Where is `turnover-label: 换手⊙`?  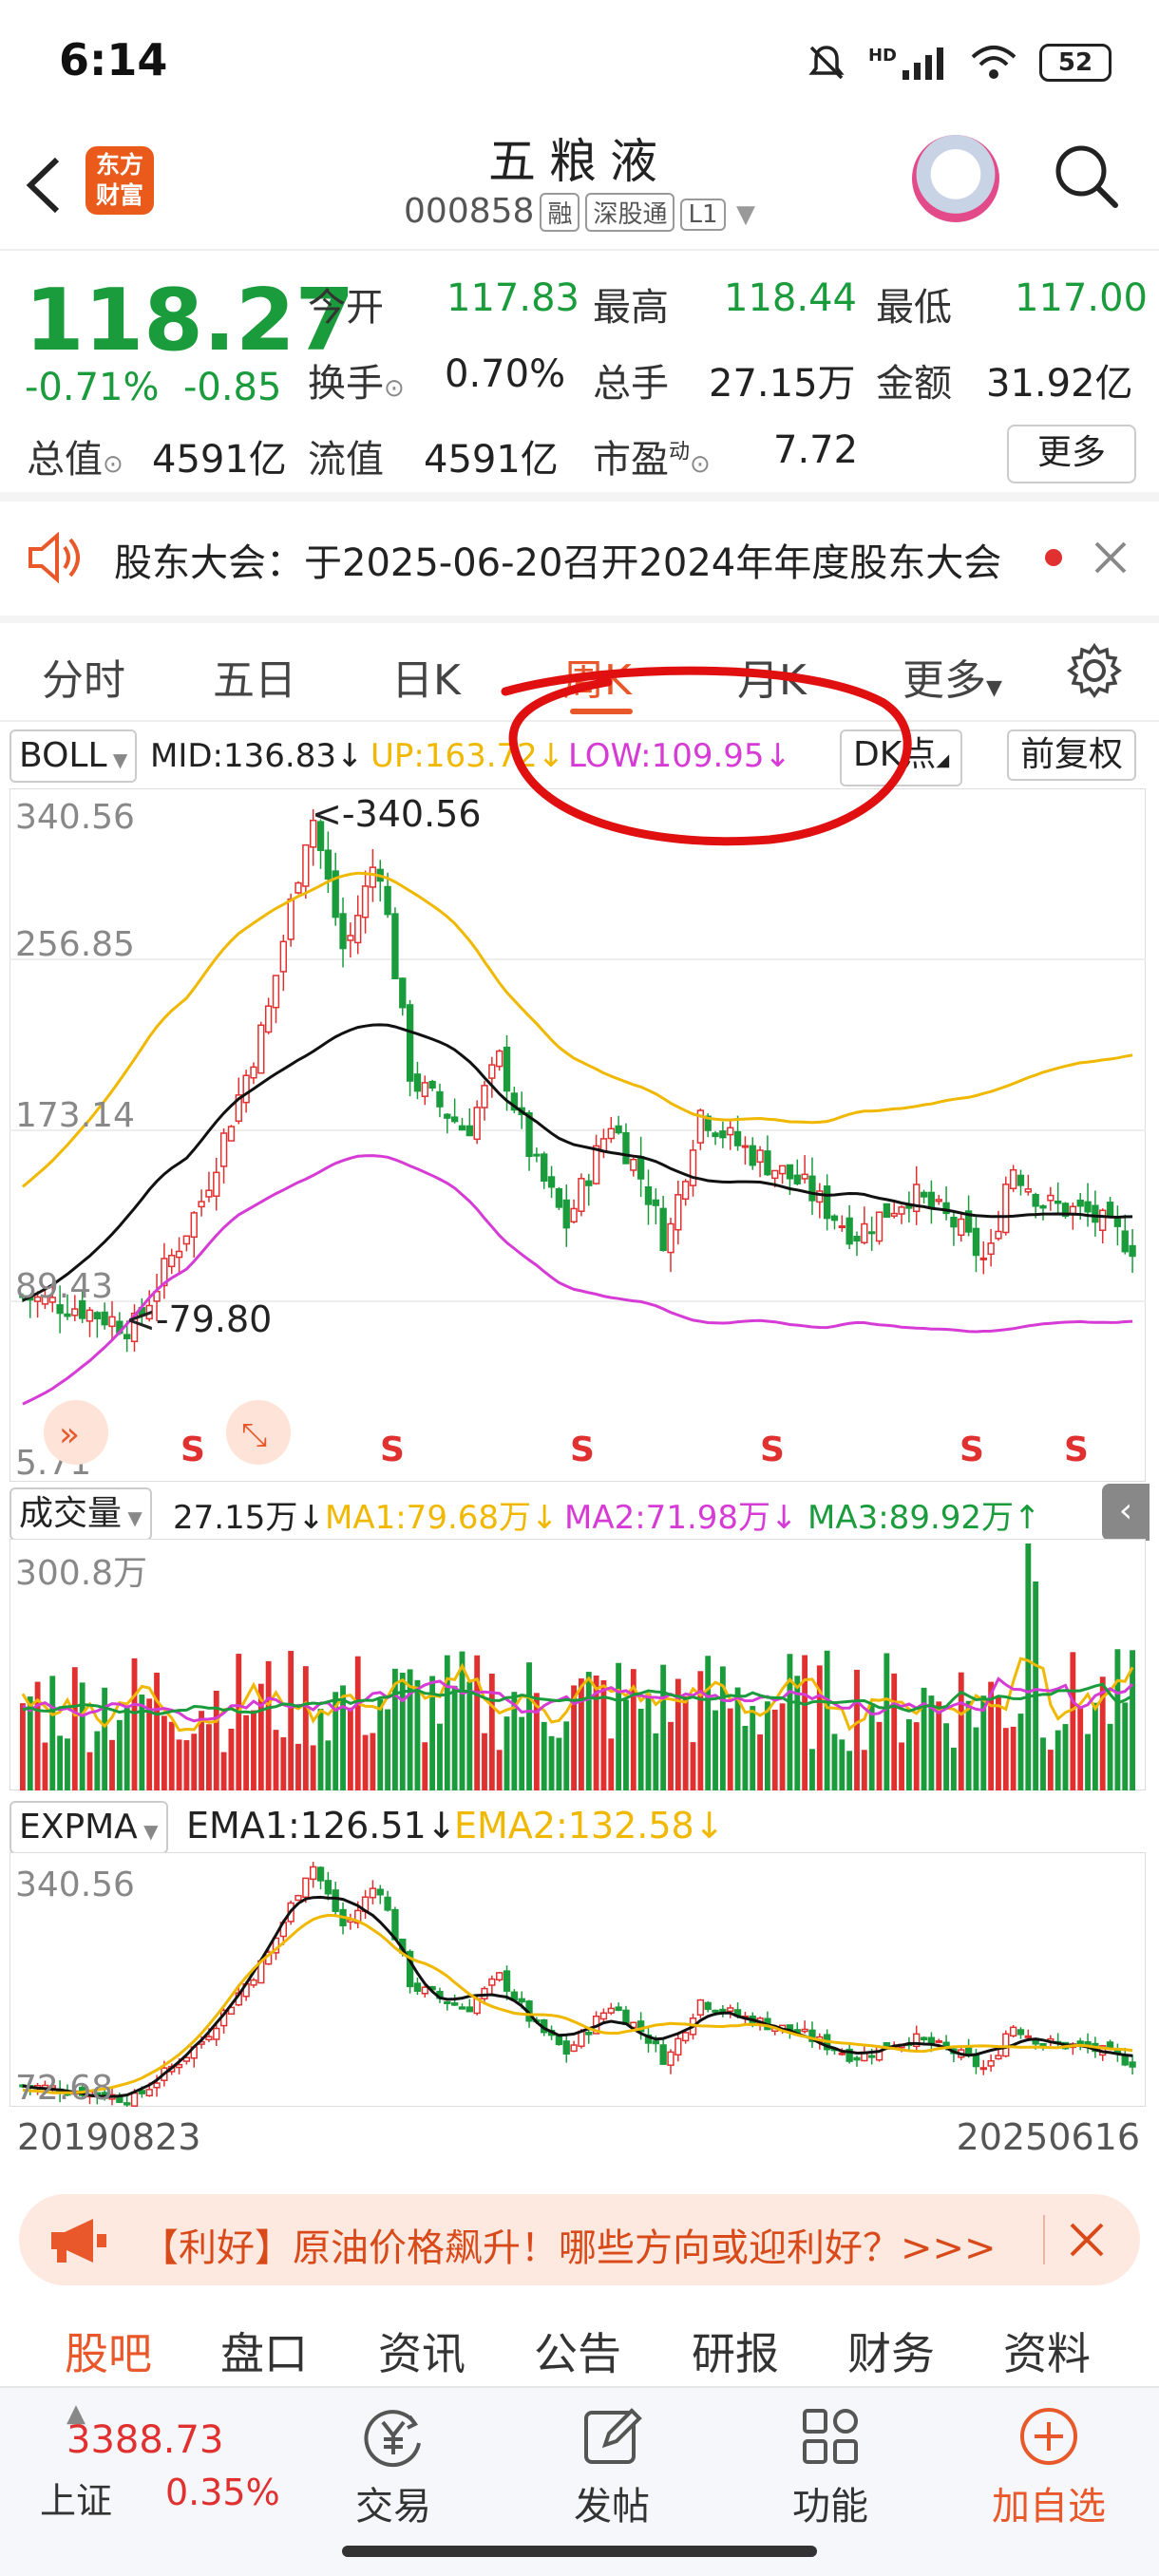
turnover-label: 换手⊙ is located at coordinates (356, 384).